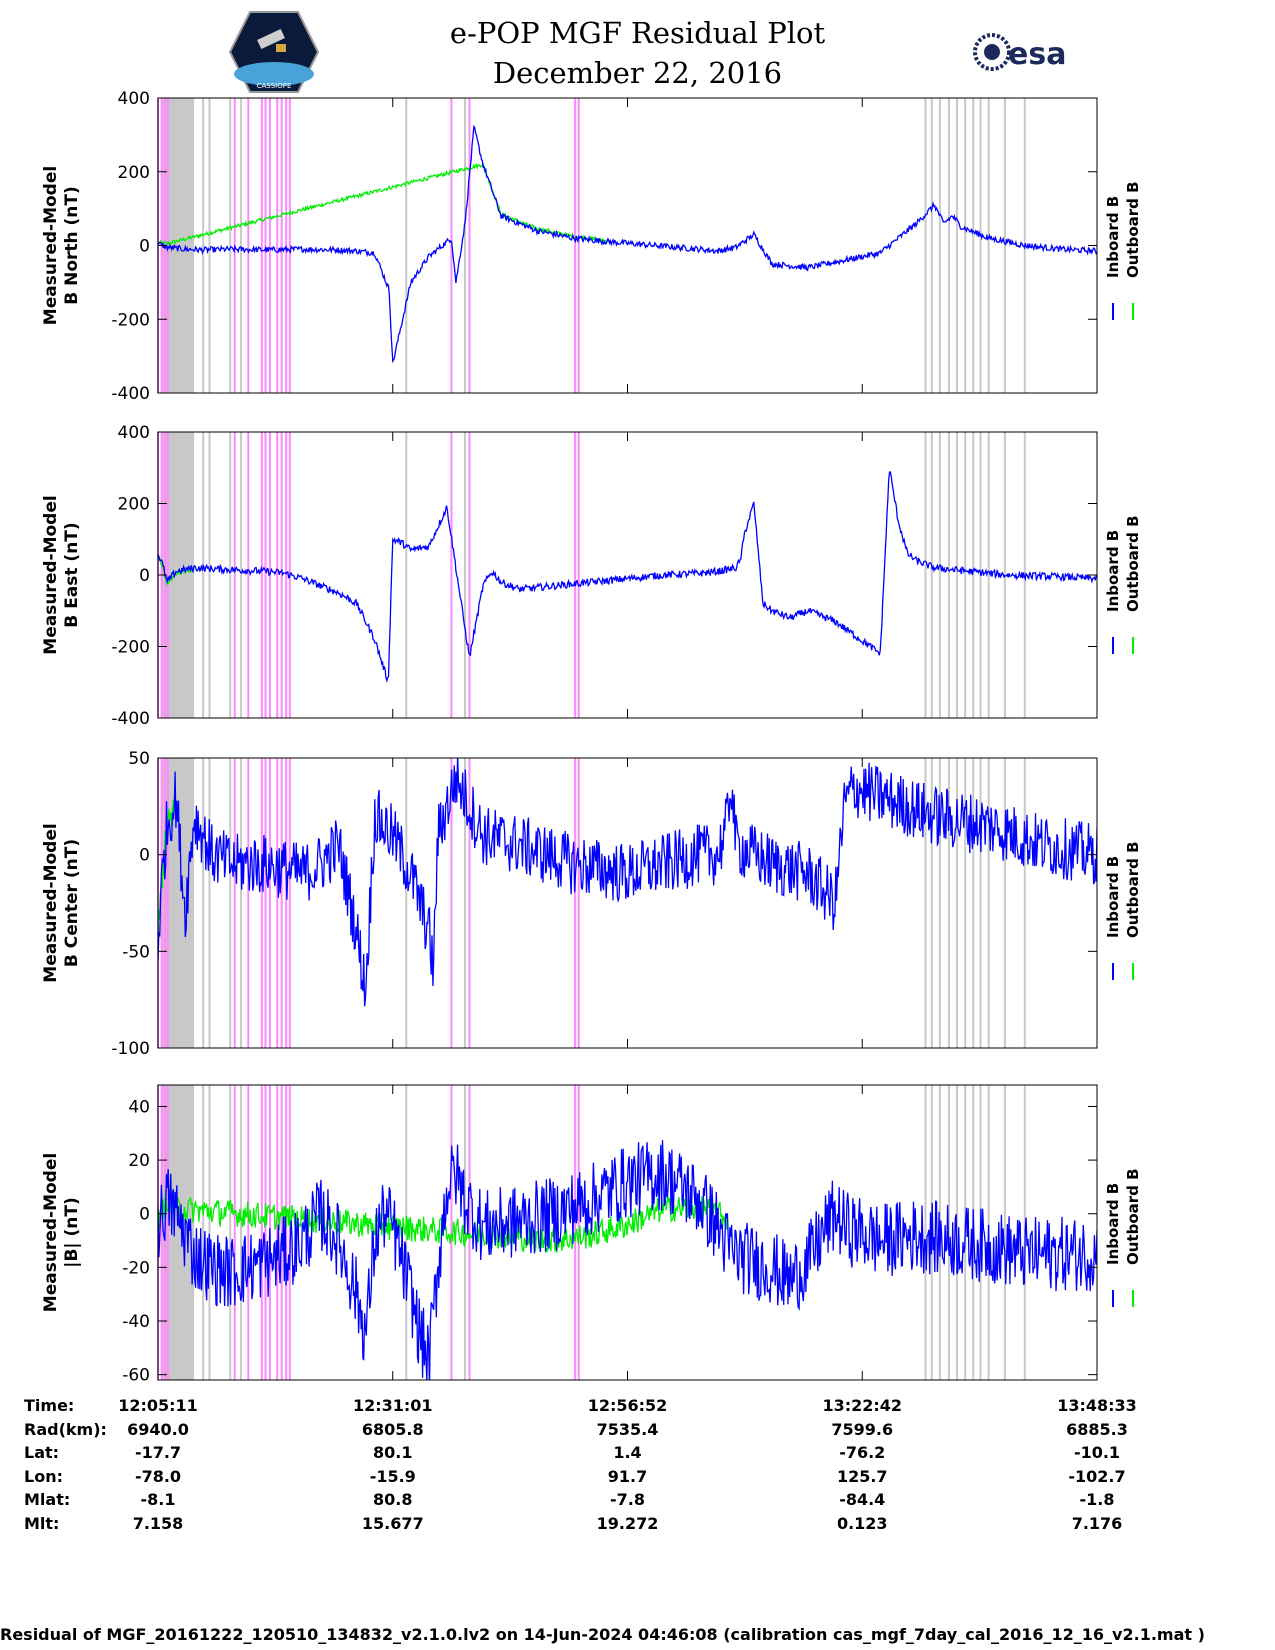  Describe the element at coordinates (274, 86) in the screenshot. I see `cassiope-logo-text: CASSIOPE` at that location.